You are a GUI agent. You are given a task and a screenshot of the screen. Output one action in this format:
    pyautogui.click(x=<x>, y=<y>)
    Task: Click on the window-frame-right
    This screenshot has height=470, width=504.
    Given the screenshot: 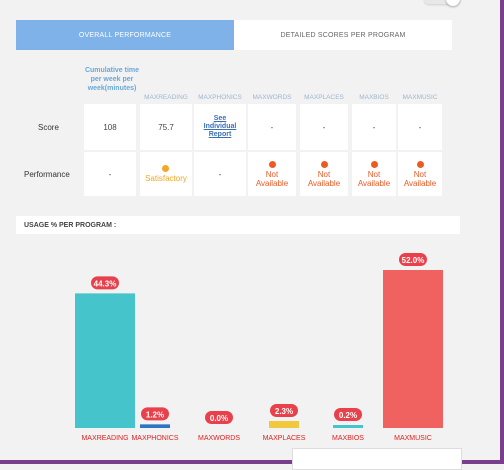 What is the action you would take?
    pyautogui.click(x=502, y=232)
    